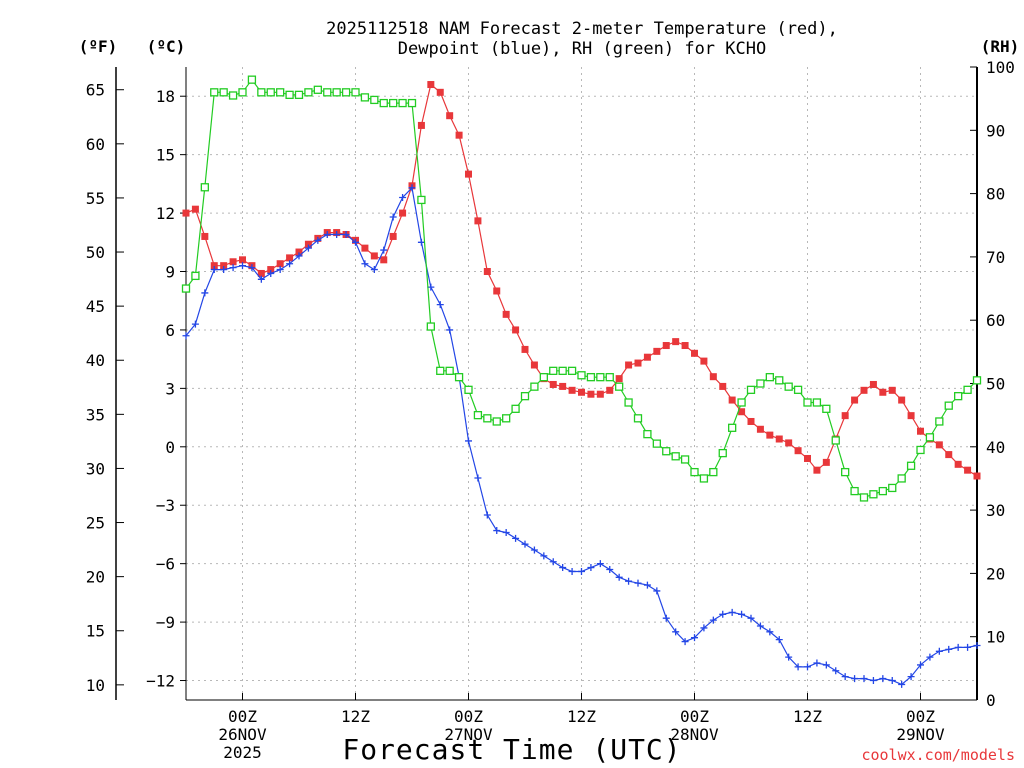 The image size is (1024, 768). Describe the element at coordinates (166, 46) in the screenshot. I see `celsius-axis-label: (ºC)` at that location.